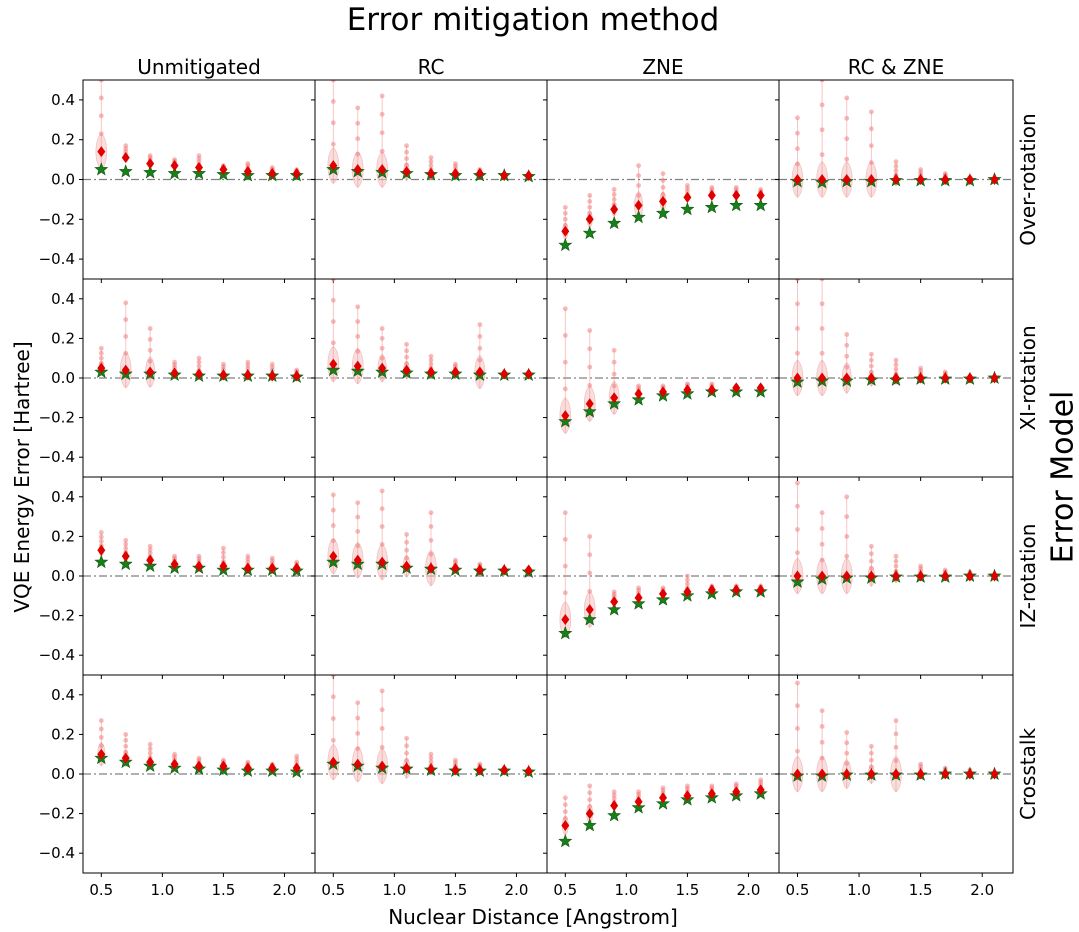  I want to click on column-header: Unmitigated, so click(199, 67).